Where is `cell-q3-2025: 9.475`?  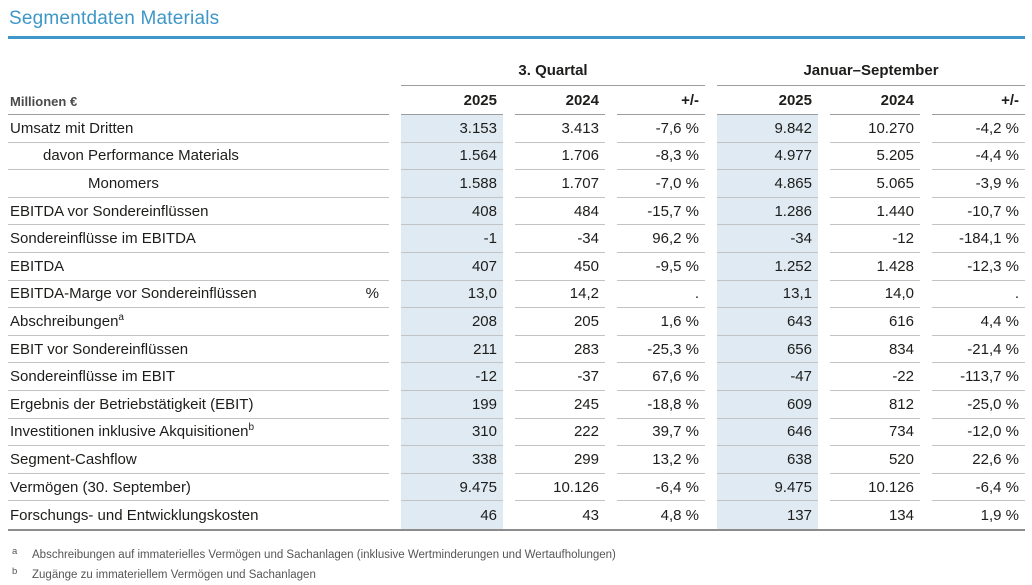
cell-q3-2025: 9.475 is located at coordinates (452, 487).